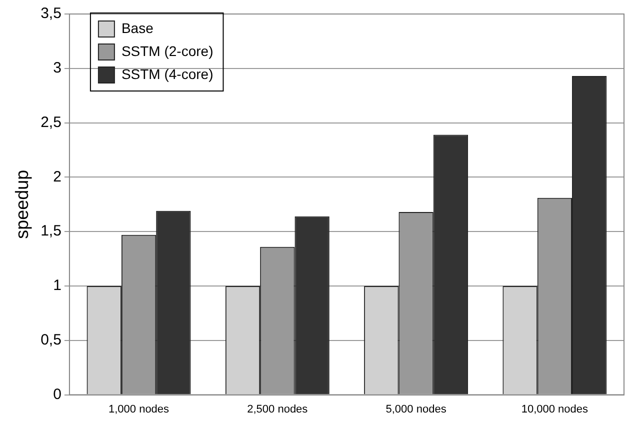  What do you see at coordinates (57, 68) in the screenshot?
I see `y-tick-label: 3` at bounding box center [57, 68].